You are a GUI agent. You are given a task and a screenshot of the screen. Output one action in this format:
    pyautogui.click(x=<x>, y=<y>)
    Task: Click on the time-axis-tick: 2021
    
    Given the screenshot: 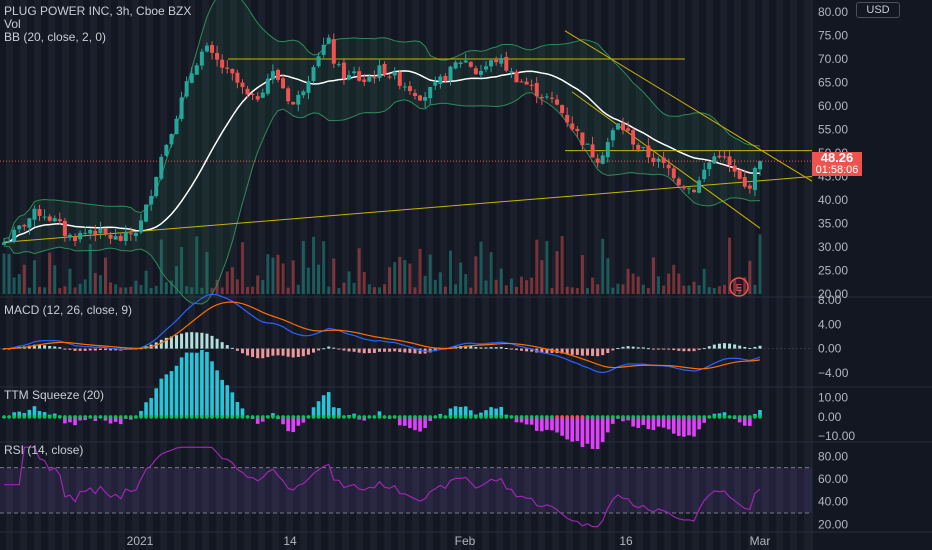 What is the action you would take?
    pyautogui.click(x=140, y=541)
    